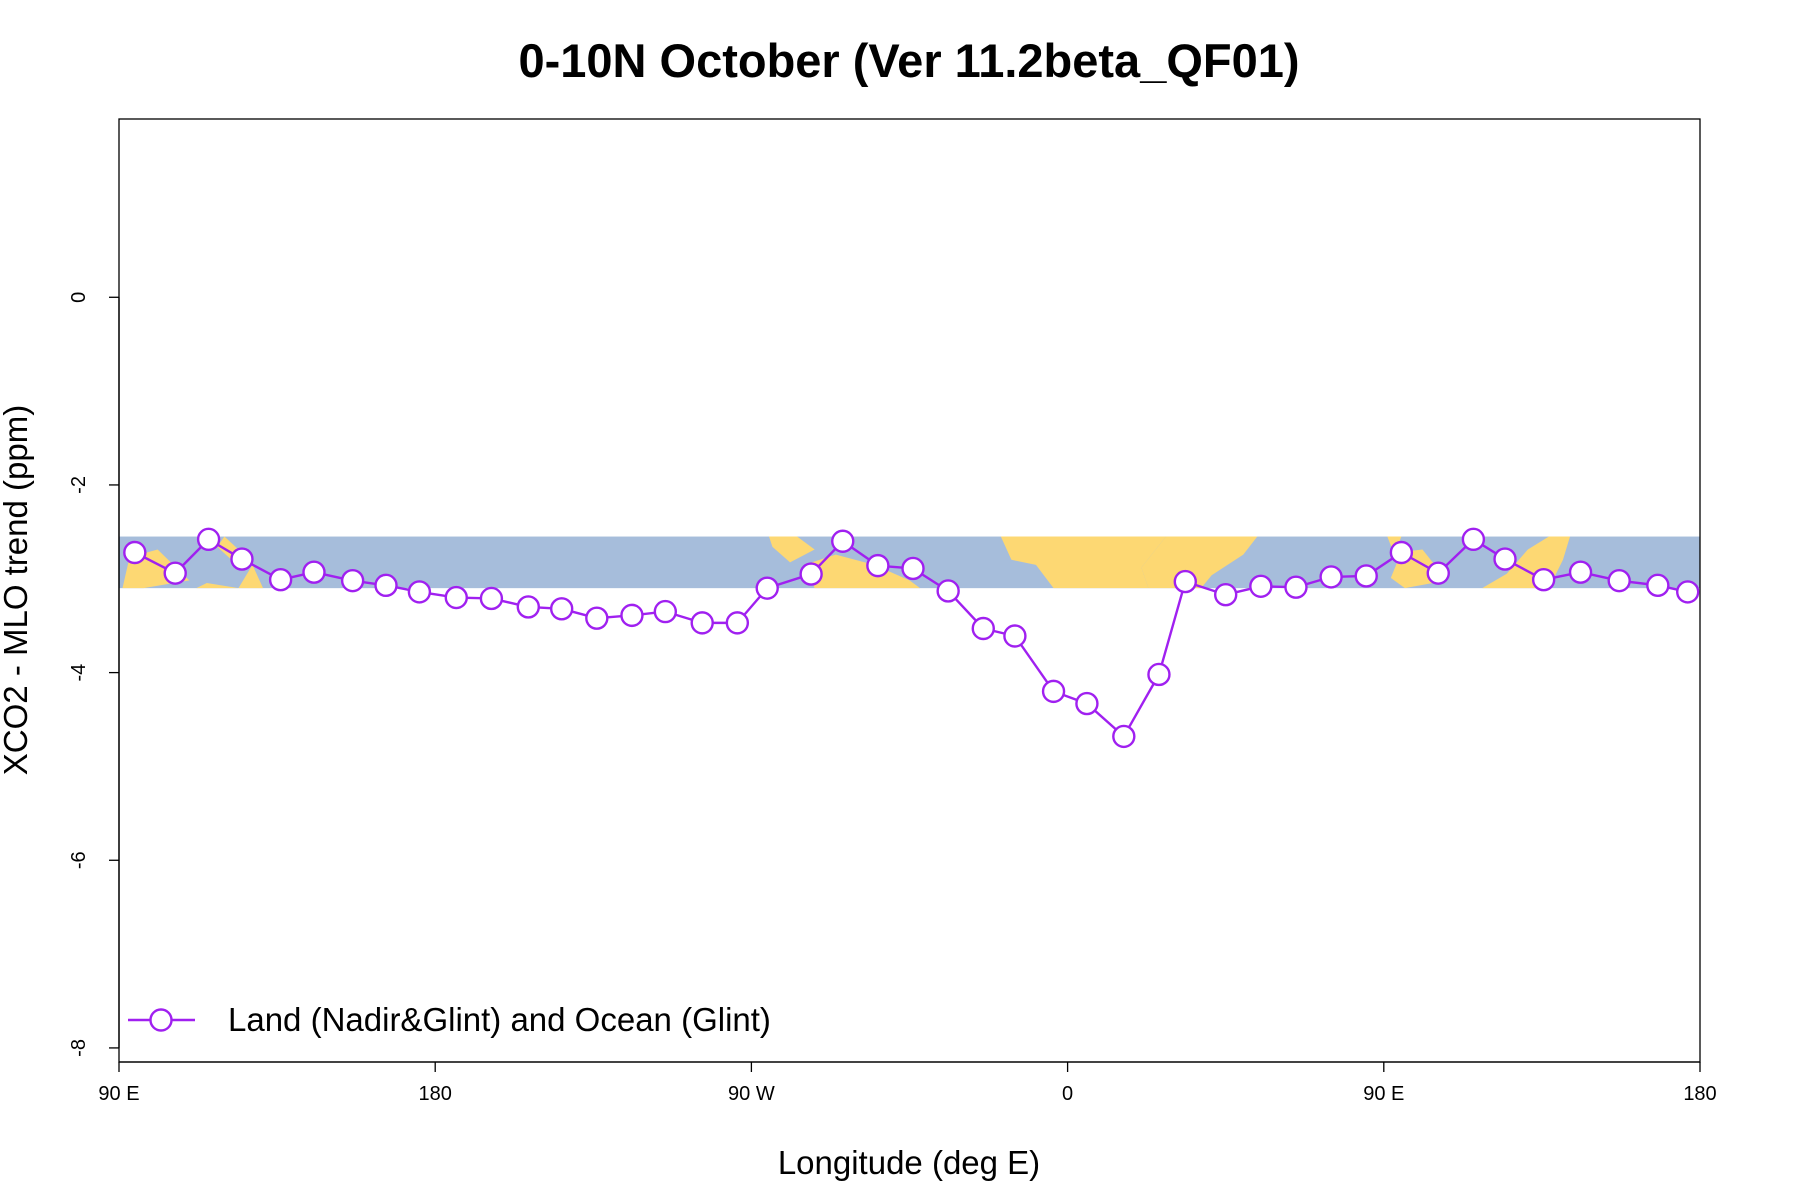  I want to click on y-tick-label: -2, so click(79, 485).